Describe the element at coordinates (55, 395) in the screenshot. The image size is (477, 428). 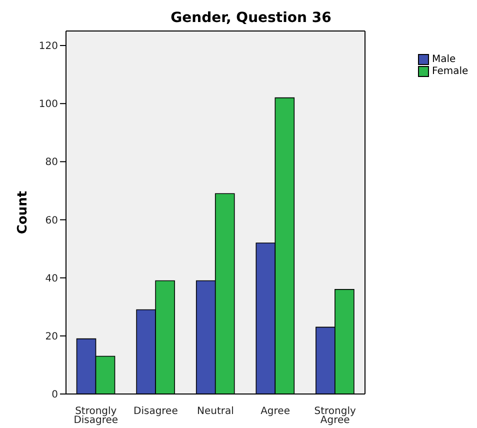
I see `y-tick-label: 0` at that location.